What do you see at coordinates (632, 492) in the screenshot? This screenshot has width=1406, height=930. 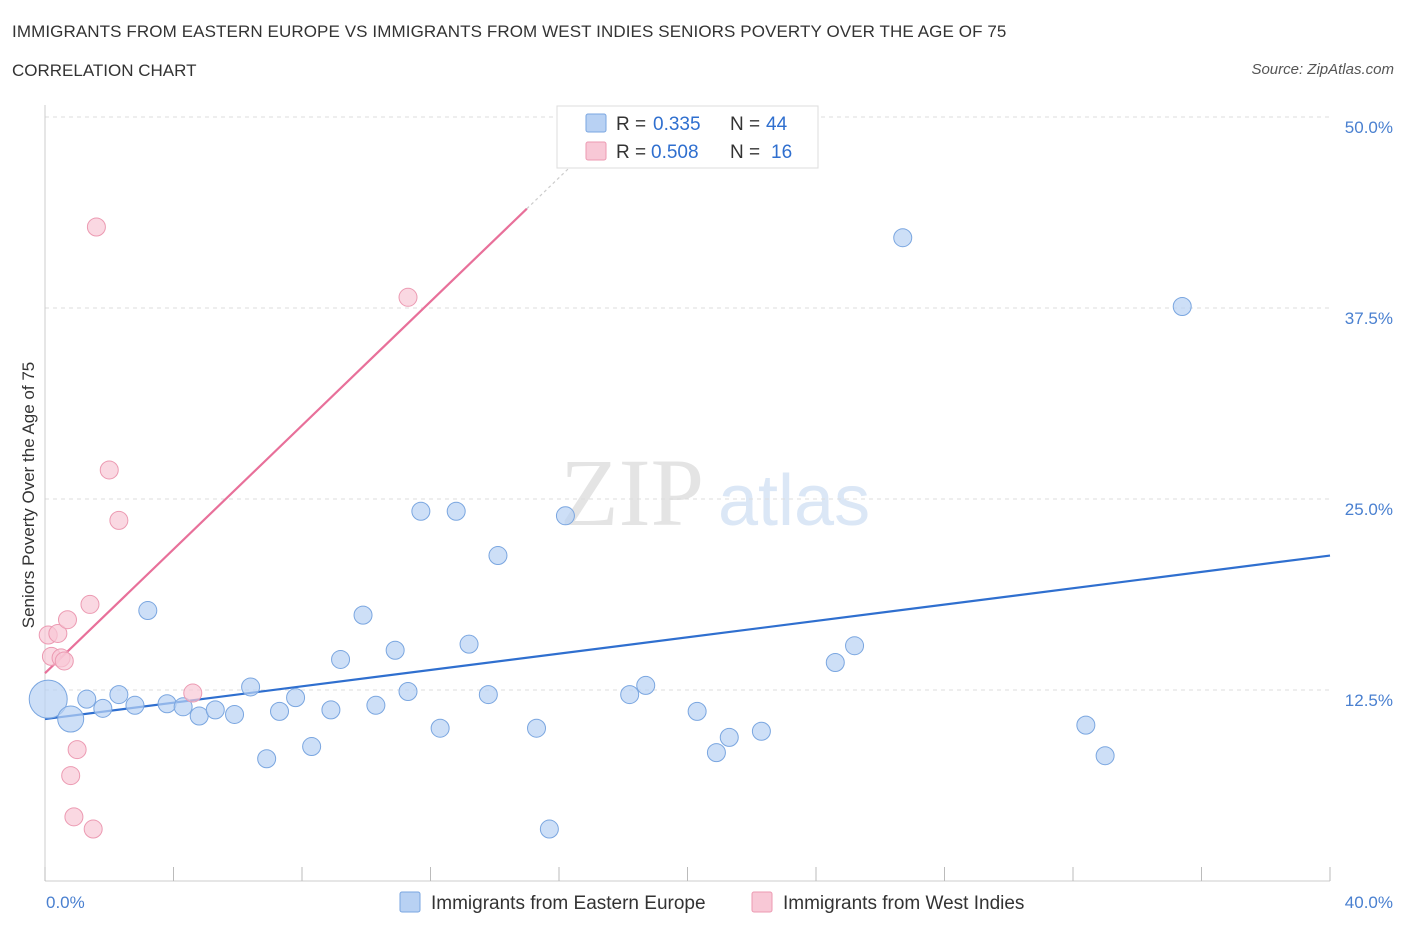 I see `watermark-zip: ZIP` at bounding box center [632, 492].